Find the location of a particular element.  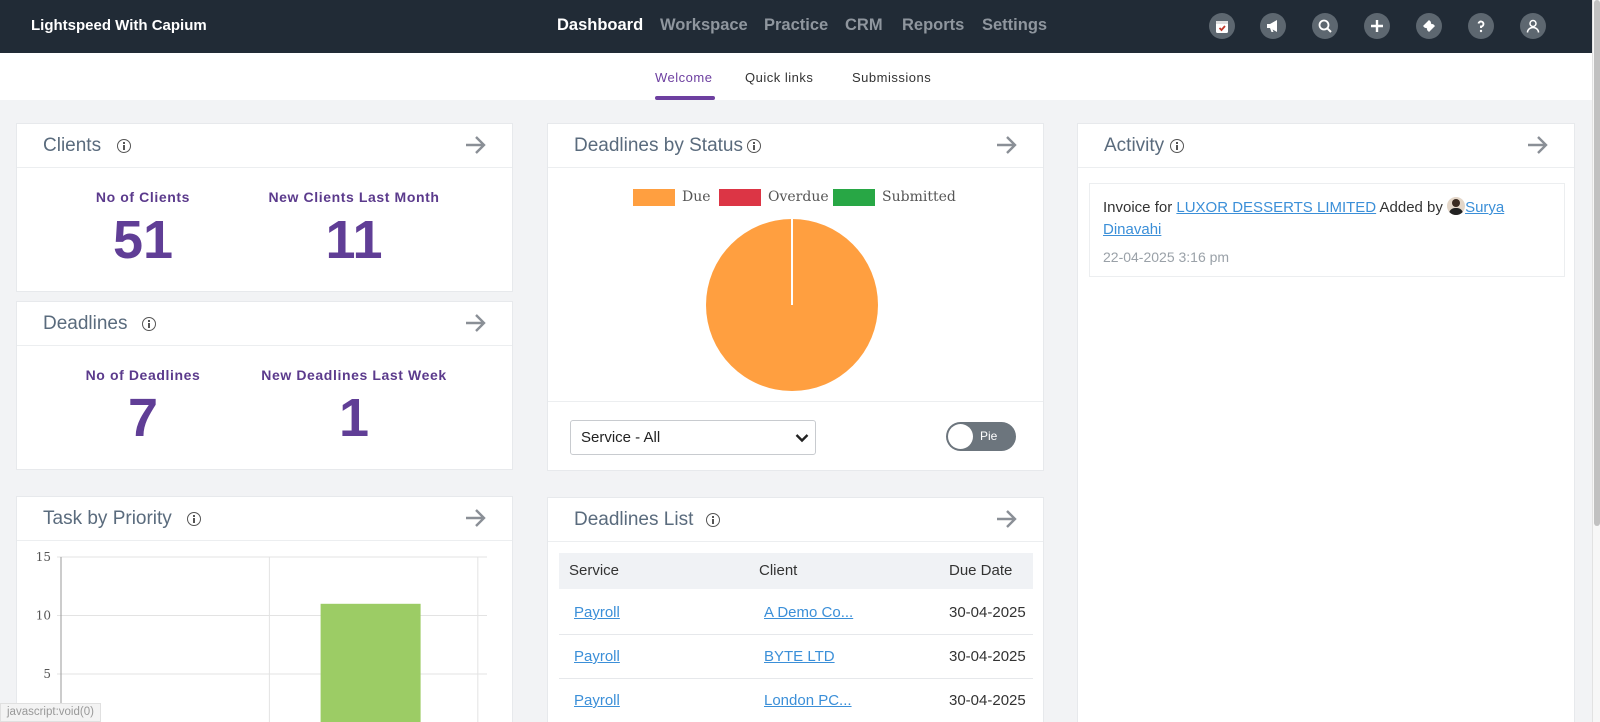

chart-type-toggle: Pie is located at coordinates (981, 436).